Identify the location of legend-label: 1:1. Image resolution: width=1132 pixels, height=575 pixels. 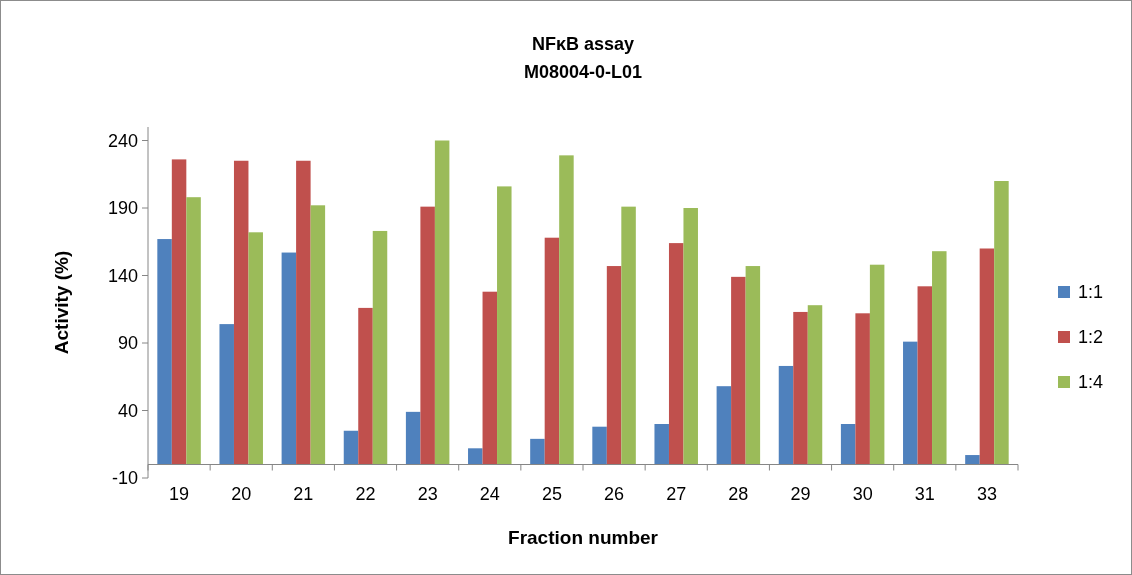
(1091, 292).